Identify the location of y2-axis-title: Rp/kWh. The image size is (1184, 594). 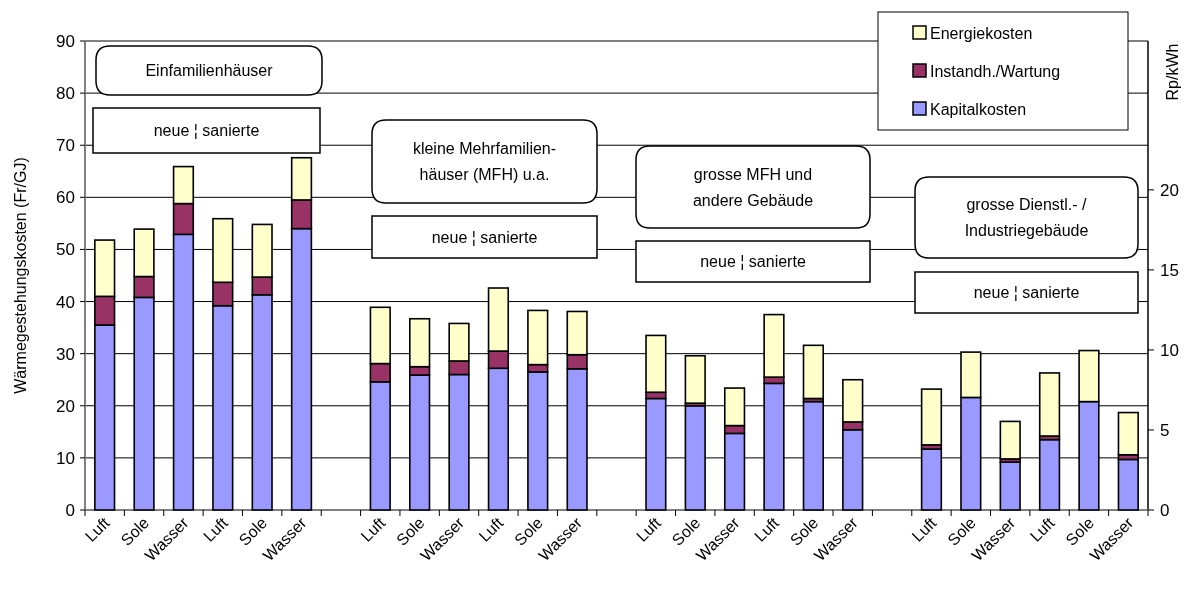
(1172, 72).